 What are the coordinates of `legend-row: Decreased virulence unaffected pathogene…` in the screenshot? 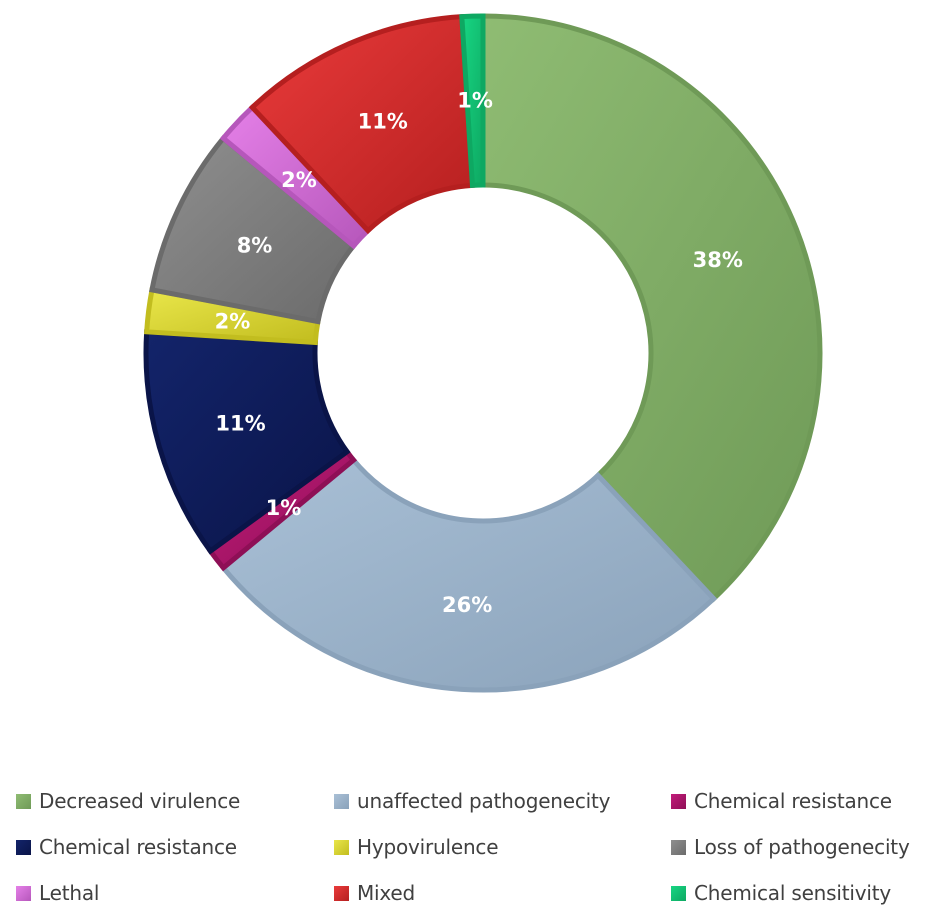 It's located at (473, 801).